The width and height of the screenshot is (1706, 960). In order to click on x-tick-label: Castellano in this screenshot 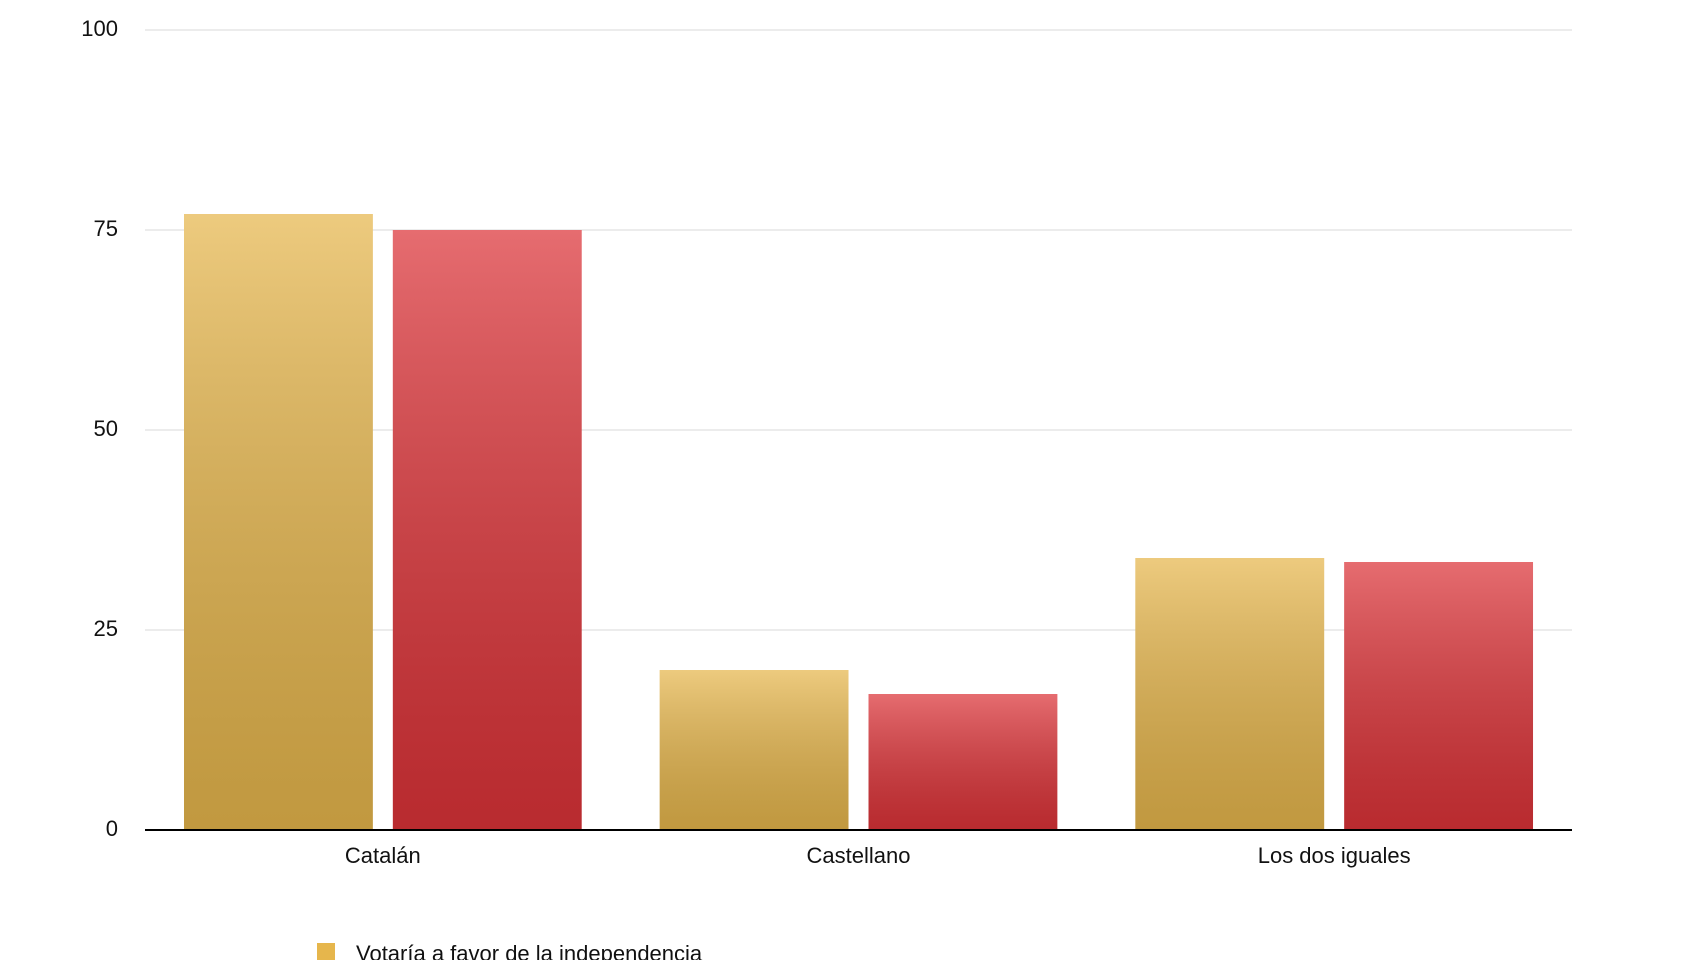, I will do `click(859, 855)`.